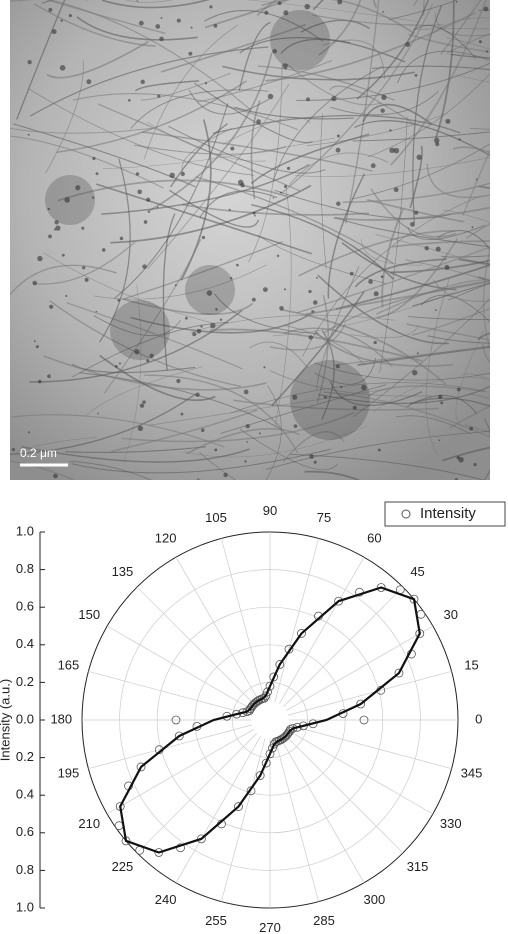  I want to click on angle-label: 105, so click(216, 517).